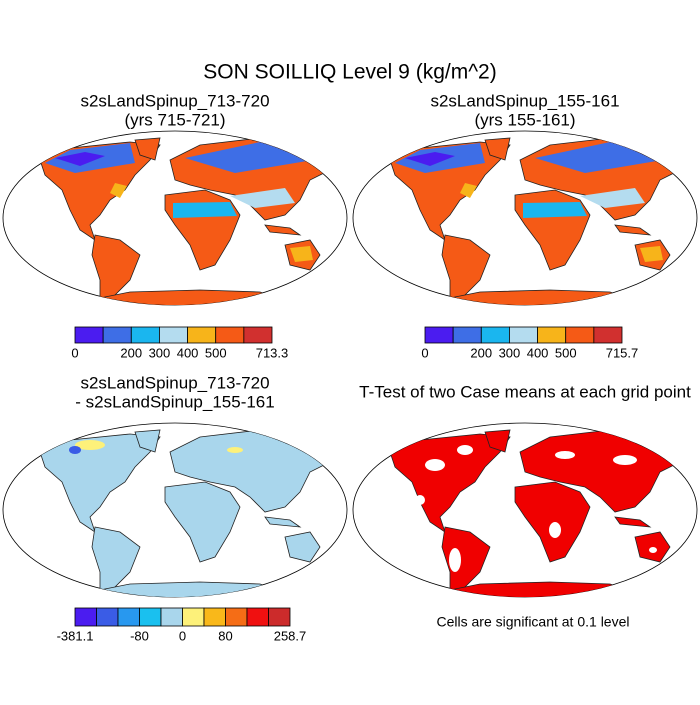 The image size is (700, 705). What do you see at coordinates (524, 119) in the screenshot?
I see `panel-title: (yrs 155-161)` at bounding box center [524, 119].